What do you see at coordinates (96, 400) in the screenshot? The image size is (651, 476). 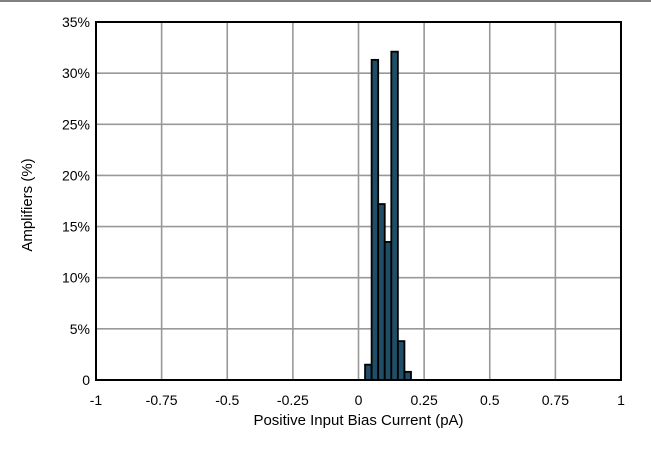 I see `x-tick-label: -1` at bounding box center [96, 400].